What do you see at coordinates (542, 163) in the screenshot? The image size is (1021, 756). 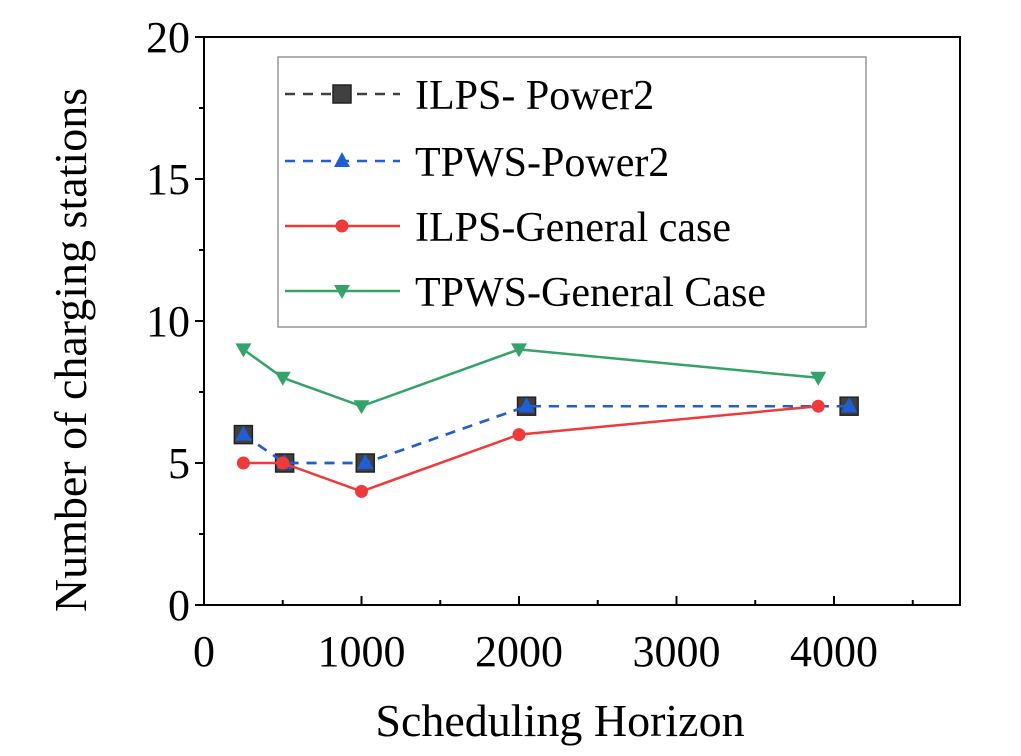 I see `legend-label: TPWS-Power2` at bounding box center [542, 163].